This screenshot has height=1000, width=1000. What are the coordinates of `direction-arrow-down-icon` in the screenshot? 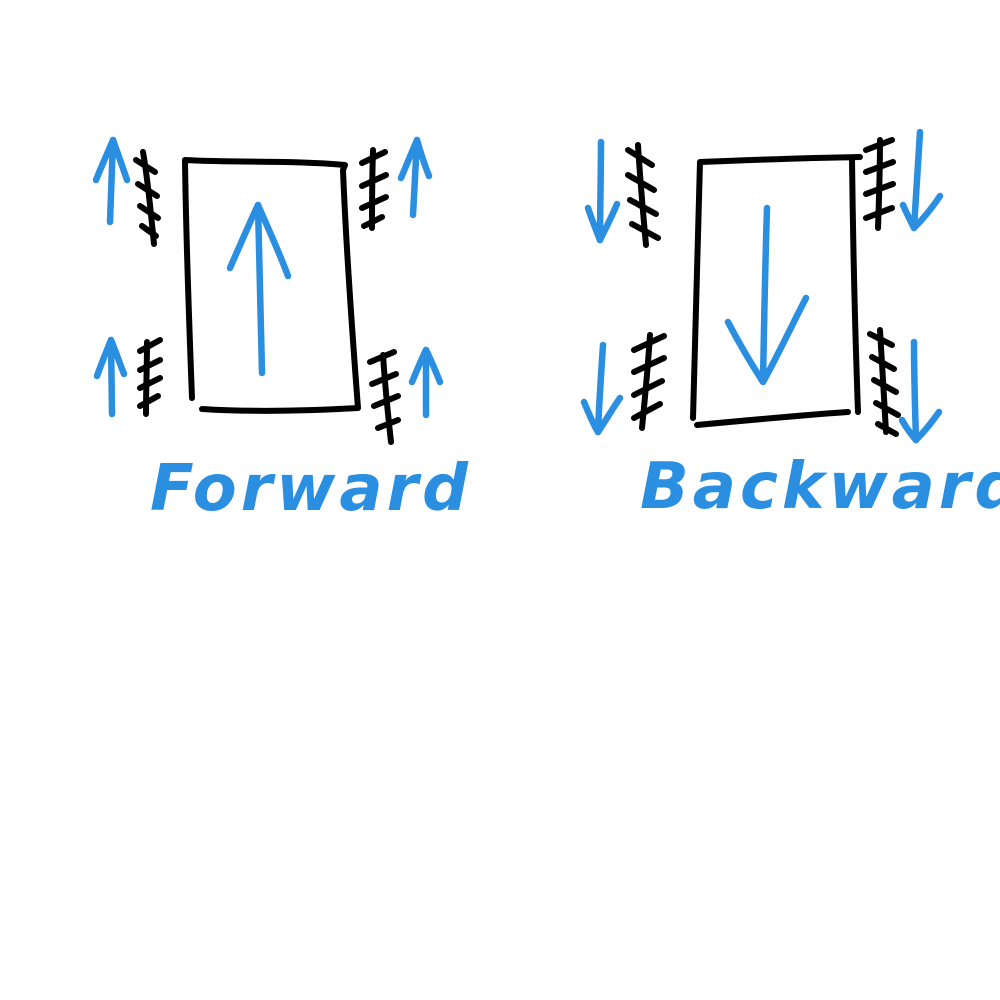 It's located at (767, 295).